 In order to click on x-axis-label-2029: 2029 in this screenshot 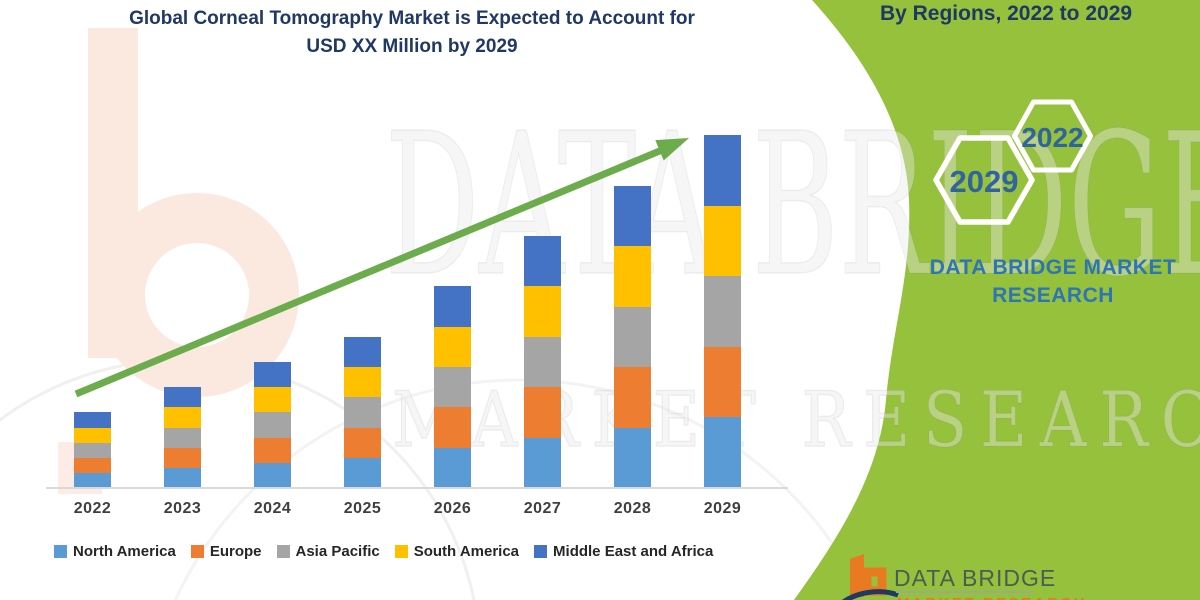, I will do `click(722, 508)`.